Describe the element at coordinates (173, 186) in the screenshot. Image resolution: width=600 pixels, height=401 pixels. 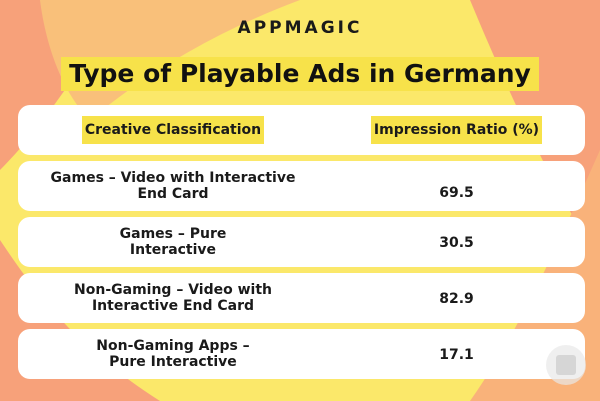
I see `row-label: Games – Video with Interactive End Card` at that location.